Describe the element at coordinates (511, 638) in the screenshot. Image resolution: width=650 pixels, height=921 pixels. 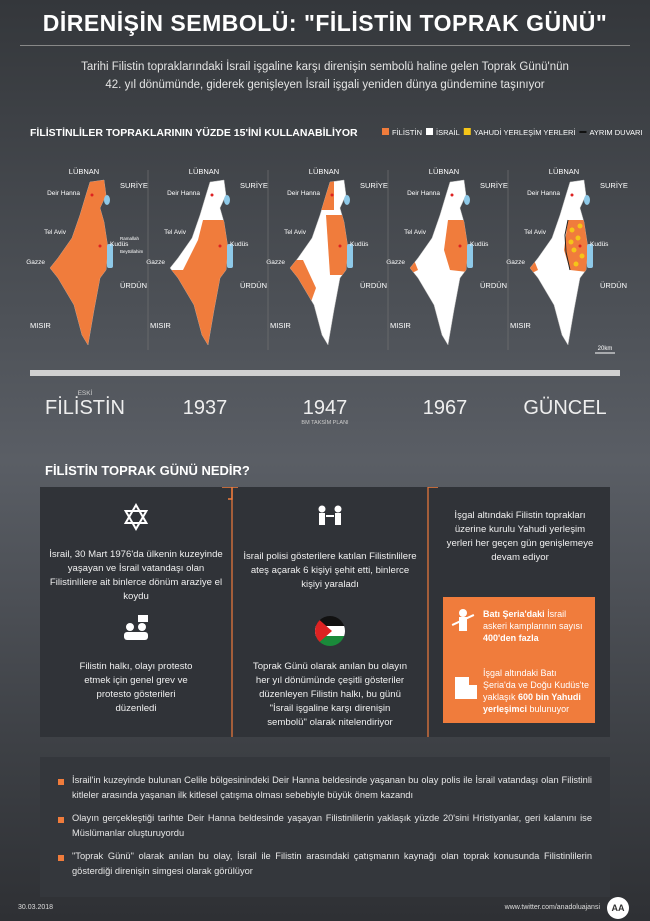
I see `stat-segment: 400'den fazla` at that location.